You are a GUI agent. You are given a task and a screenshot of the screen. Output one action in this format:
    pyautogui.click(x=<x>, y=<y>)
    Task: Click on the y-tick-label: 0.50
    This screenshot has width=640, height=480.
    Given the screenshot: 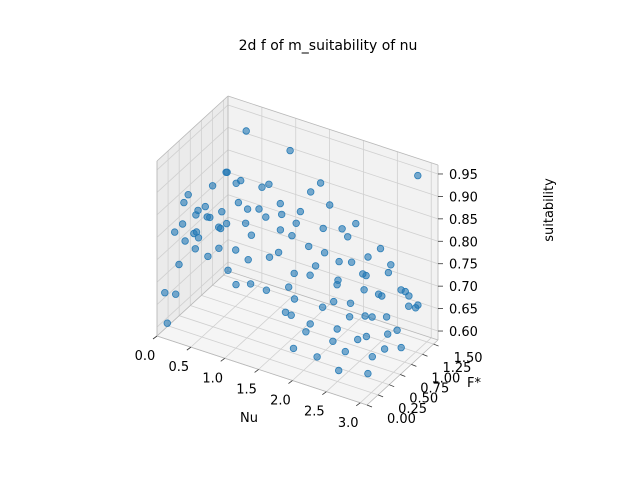 What is the action you would take?
    pyautogui.click(x=423, y=399)
    